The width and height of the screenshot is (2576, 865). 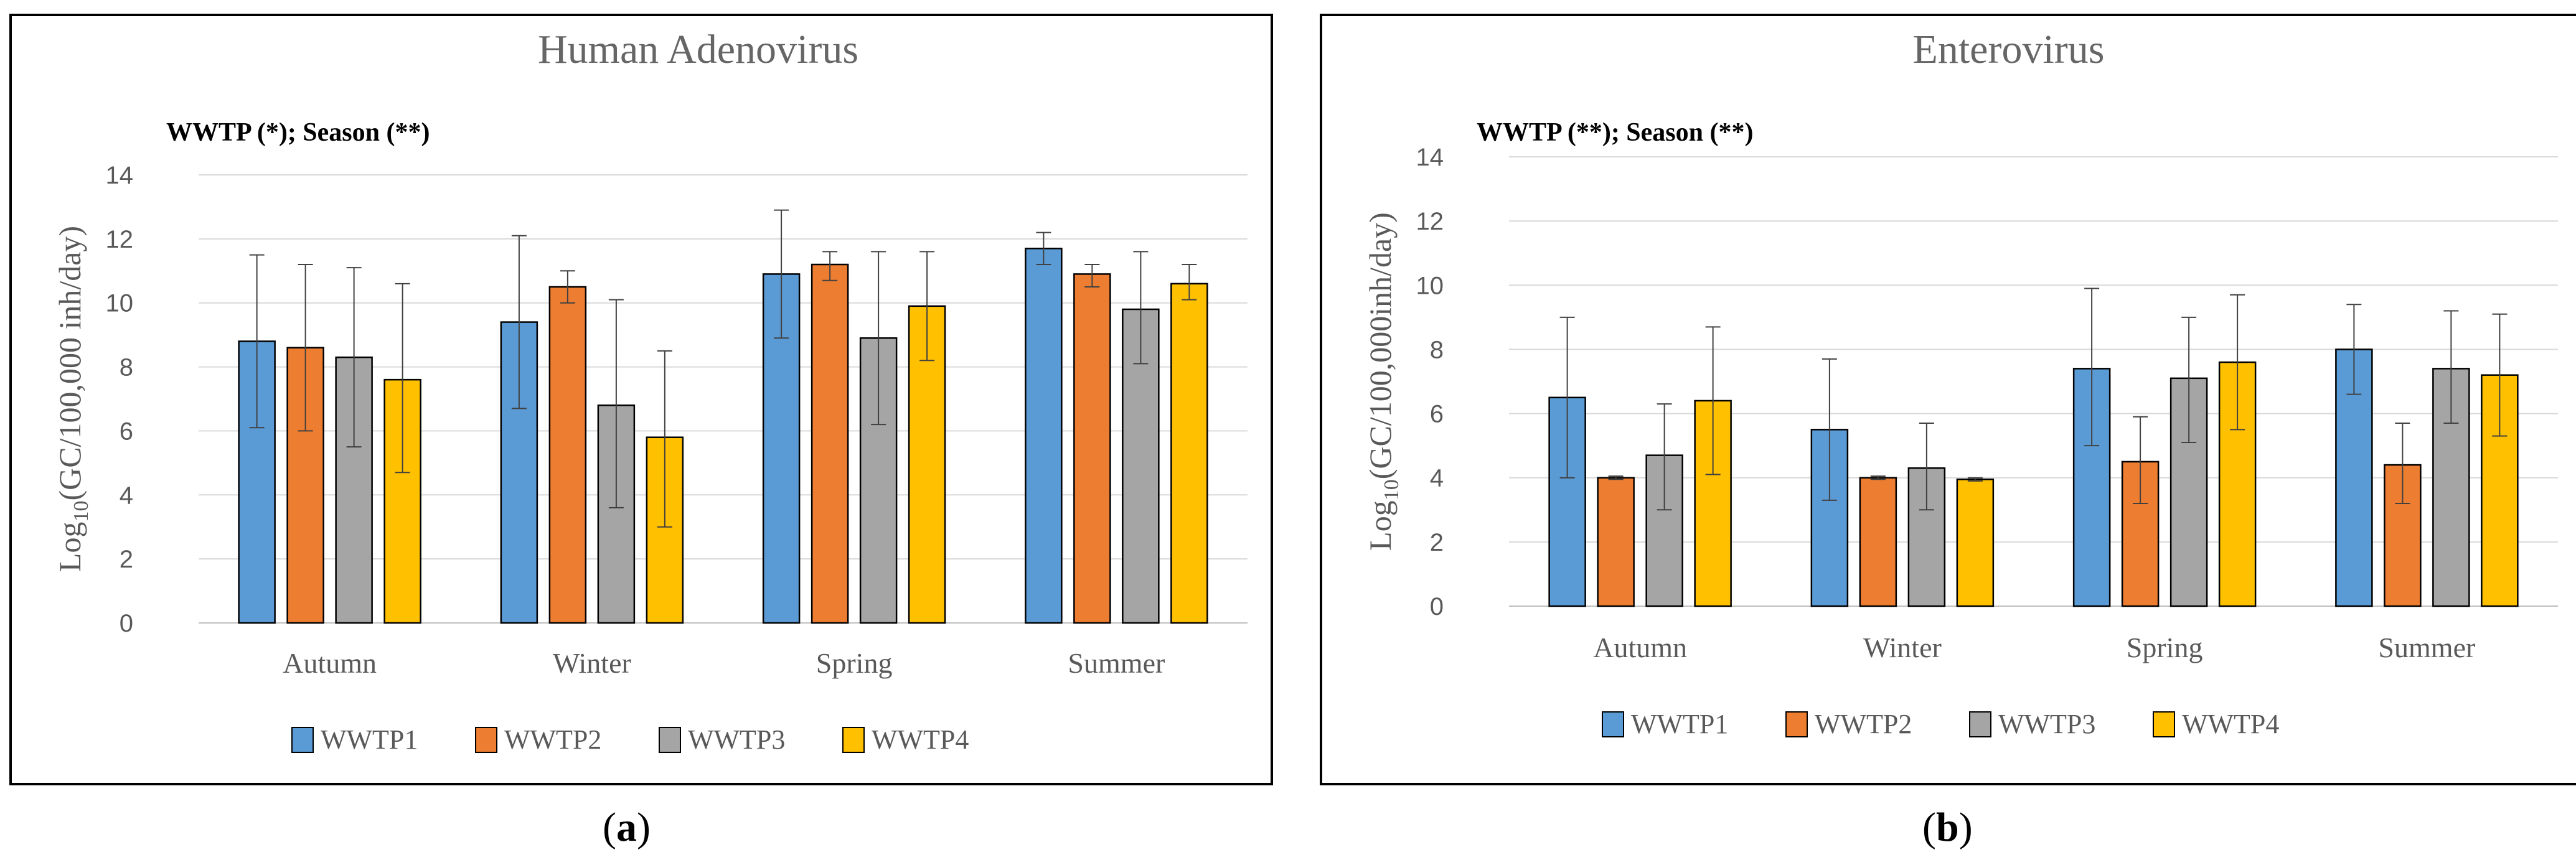 I want to click on chart-title: Human Adenovirus, so click(x=698, y=50).